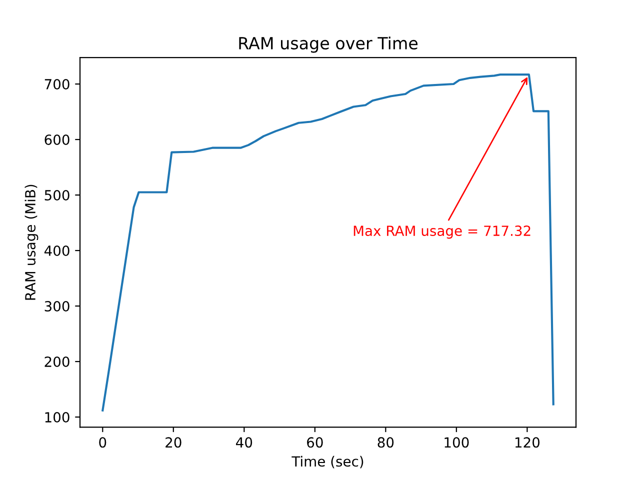 This screenshot has width=640, height=480. I want to click on x-tick-label: 60, so click(315, 442).